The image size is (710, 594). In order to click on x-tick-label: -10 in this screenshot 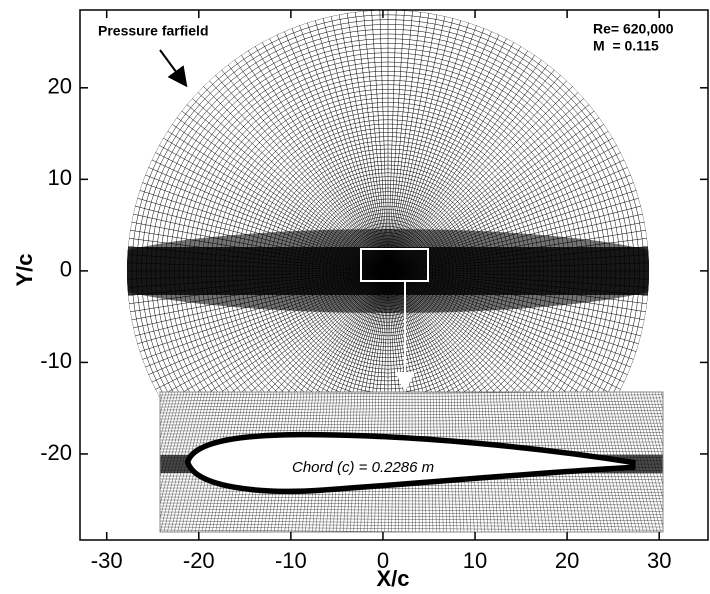, I will do `click(291, 560)`.